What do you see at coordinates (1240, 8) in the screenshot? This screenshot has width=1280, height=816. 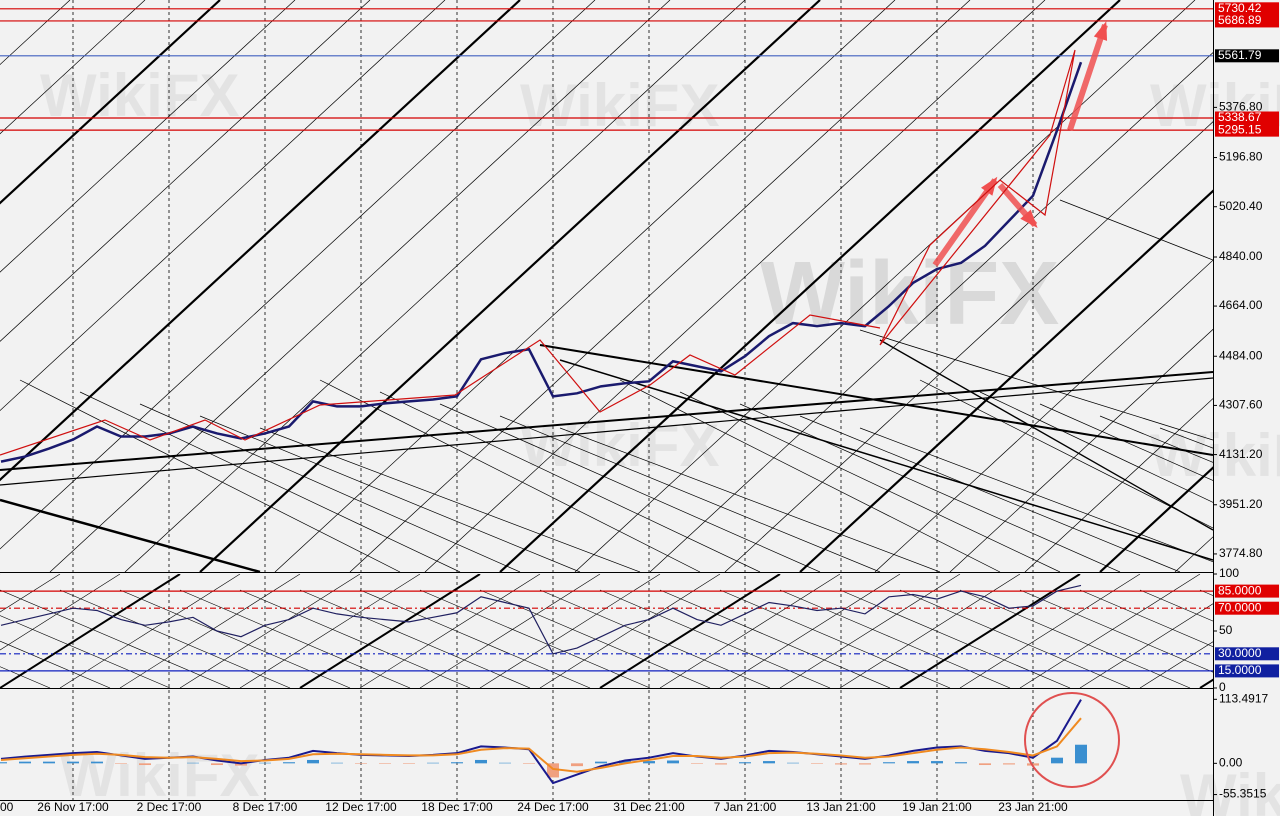 I see `level-label: 5730.42` at bounding box center [1240, 8].